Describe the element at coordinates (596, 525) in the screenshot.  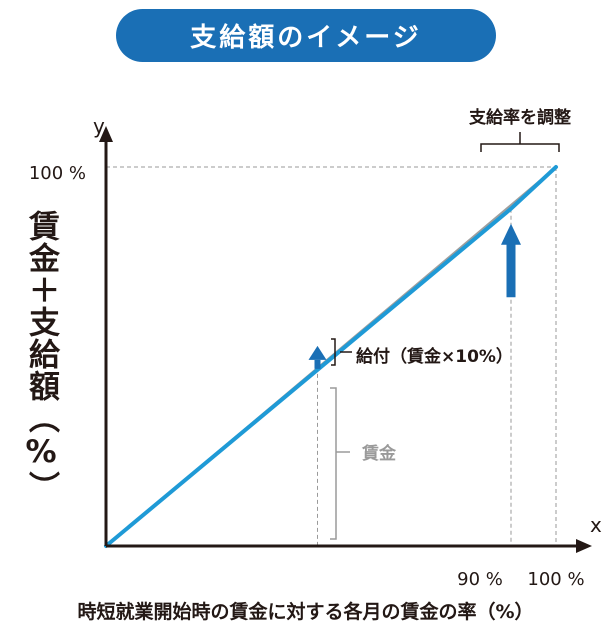
I see `x-axis-name: x` at that location.